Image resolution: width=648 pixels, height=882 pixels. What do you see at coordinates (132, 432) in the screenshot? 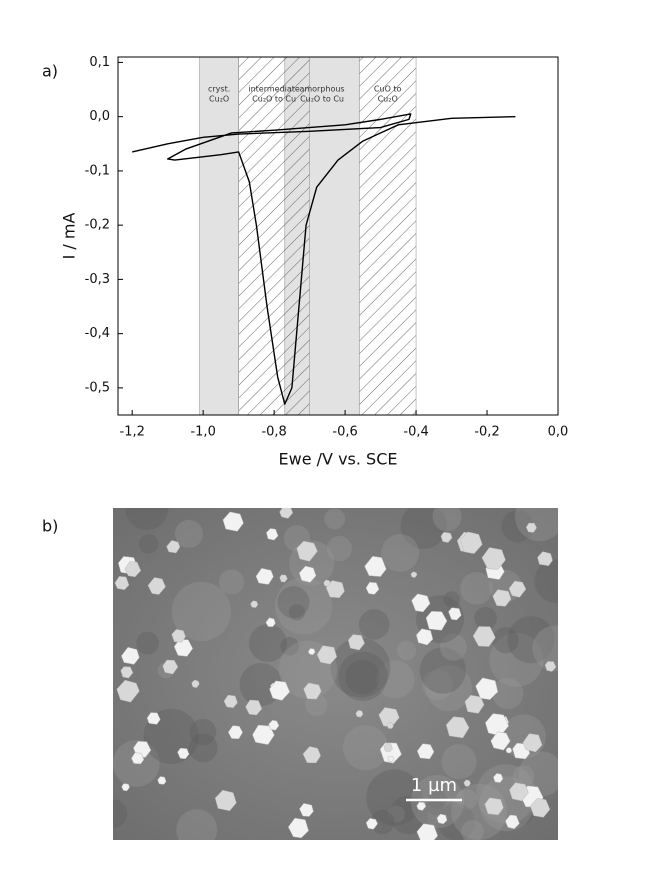
I see `x-tick-label: -1,2` at bounding box center [132, 432].